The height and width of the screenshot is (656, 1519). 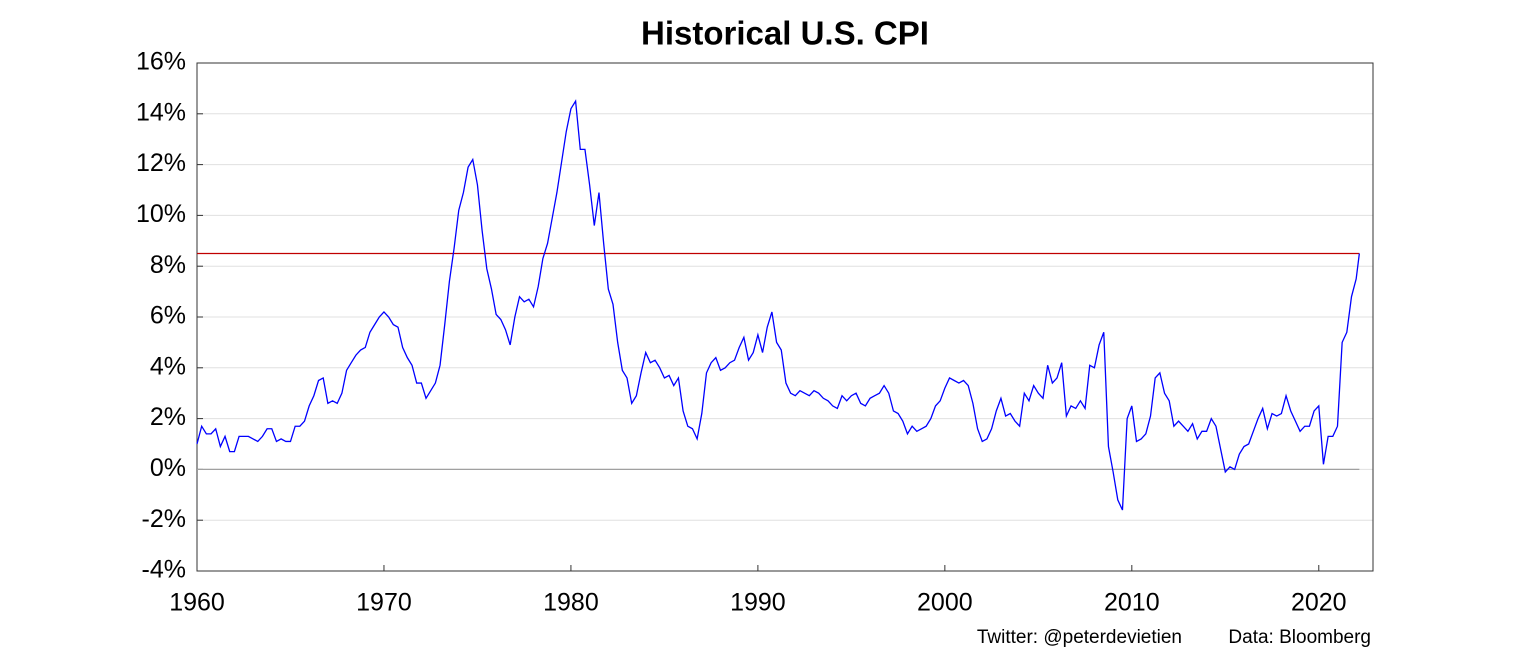 What do you see at coordinates (1132, 603) in the screenshot?
I see `x-tick-label: 2010` at bounding box center [1132, 603].